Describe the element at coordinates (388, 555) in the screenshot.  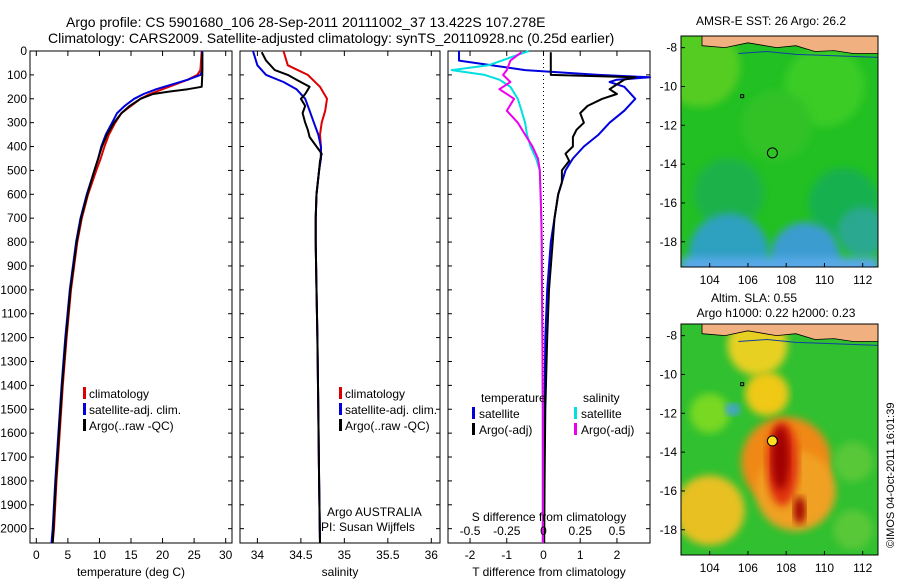
I see `salinity-xtick-label: 35.5` at that location.